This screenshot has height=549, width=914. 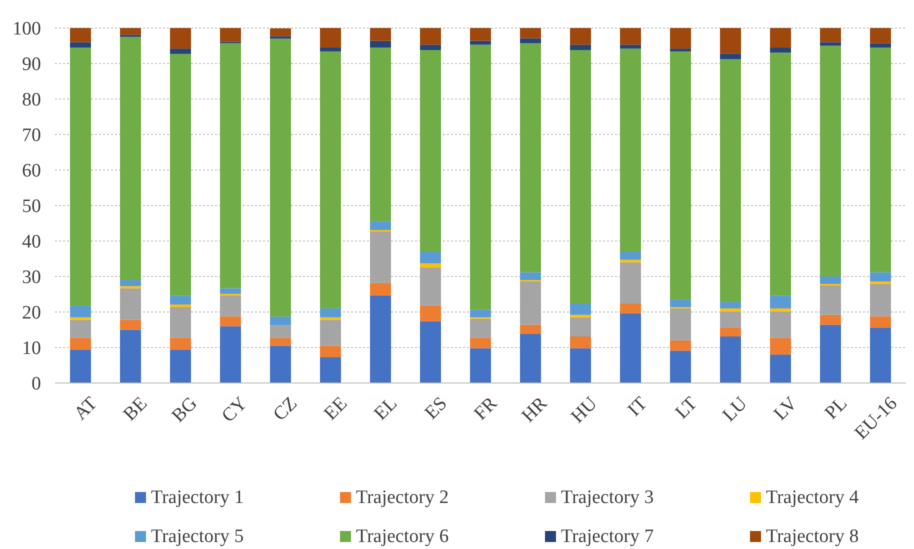 What do you see at coordinates (336, 408) in the screenshot?
I see `x-tick-label: EE` at bounding box center [336, 408].